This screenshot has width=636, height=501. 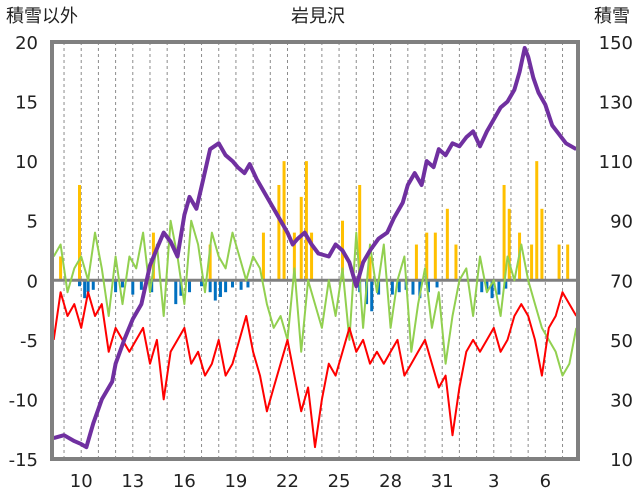 I want to click on right-tick-label: 90, so click(x=621, y=222).